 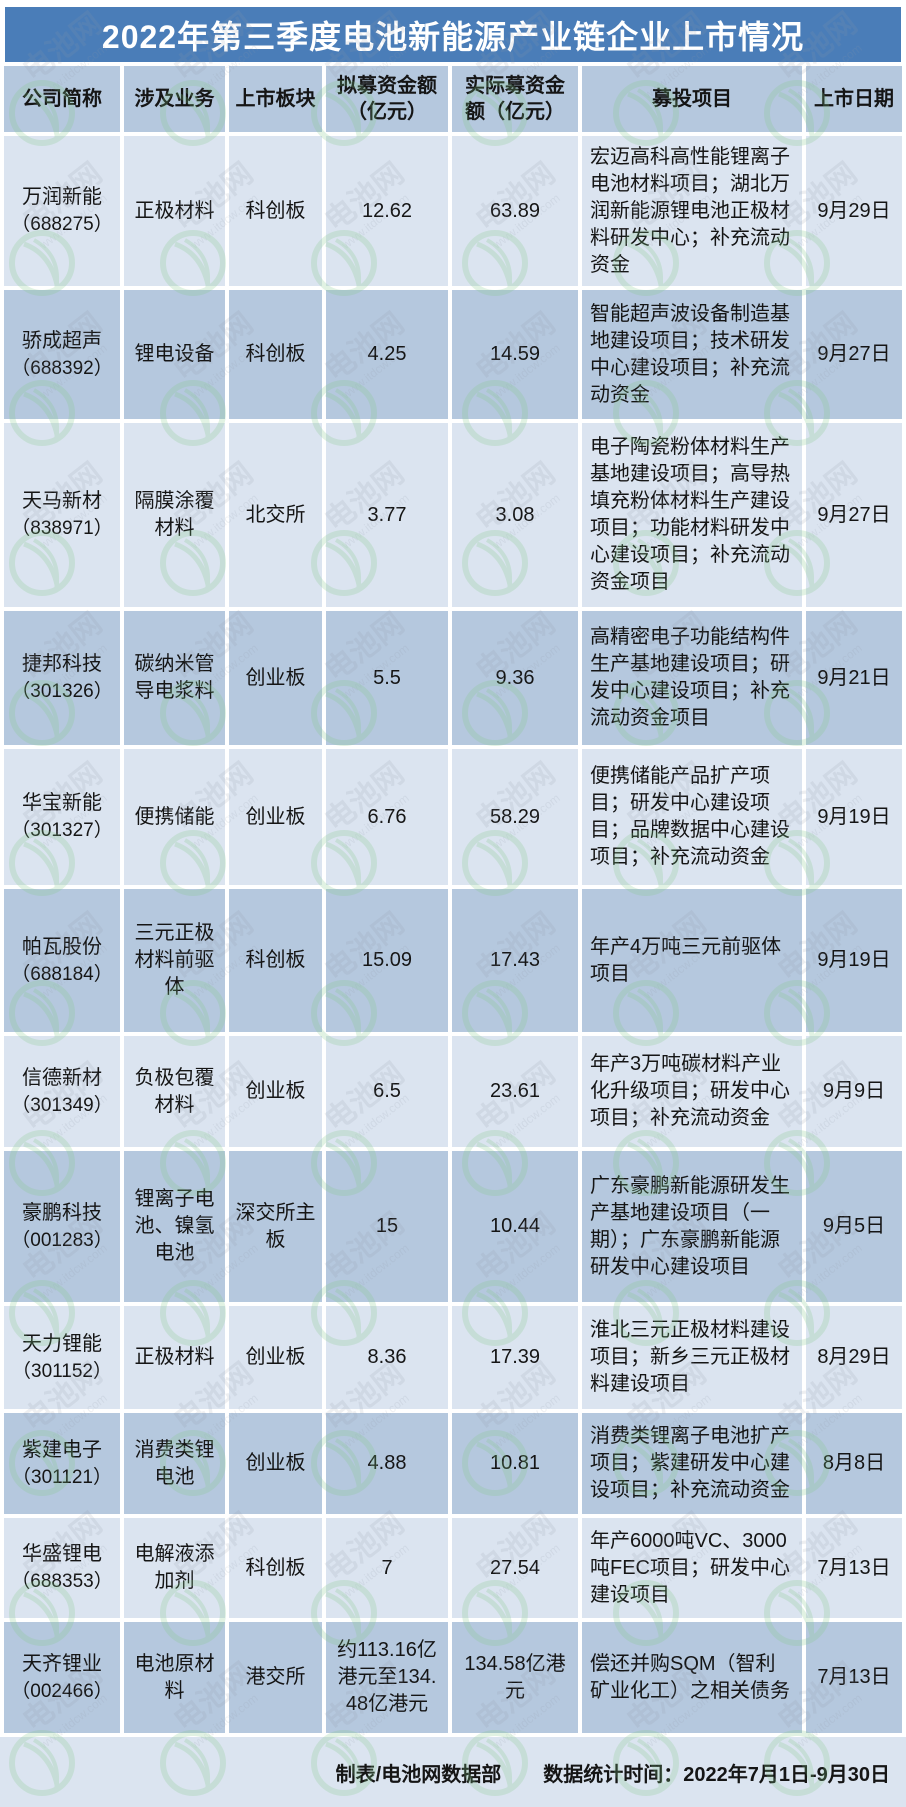 What do you see at coordinates (515, 1357) in the screenshot?
I see `actual-amount-cell: 17.39` at bounding box center [515, 1357].